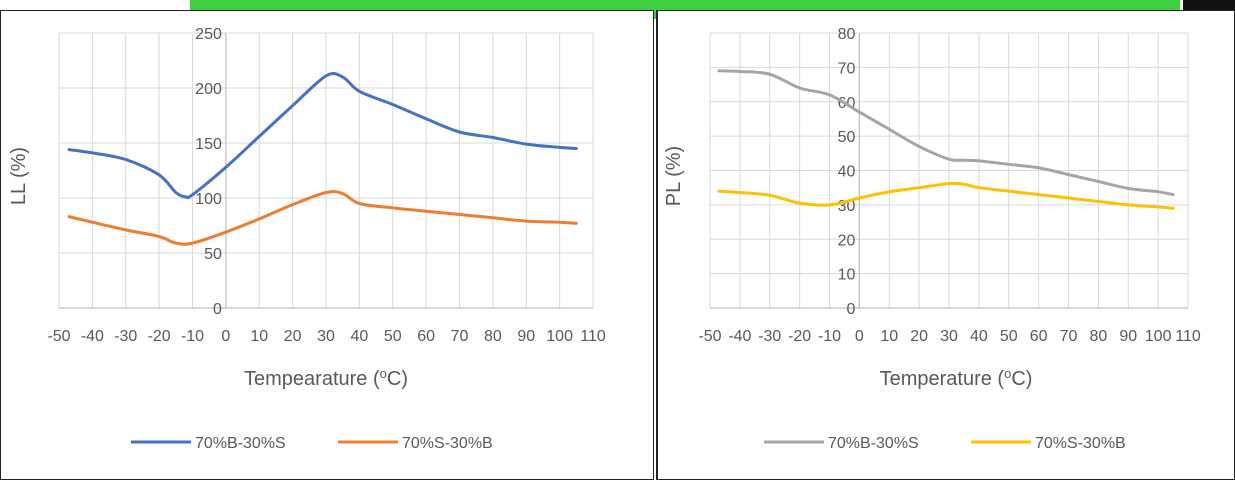 The image size is (1235, 484). What do you see at coordinates (208, 34) in the screenshot?
I see `ll-y-tick-label: 250` at bounding box center [208, 34].